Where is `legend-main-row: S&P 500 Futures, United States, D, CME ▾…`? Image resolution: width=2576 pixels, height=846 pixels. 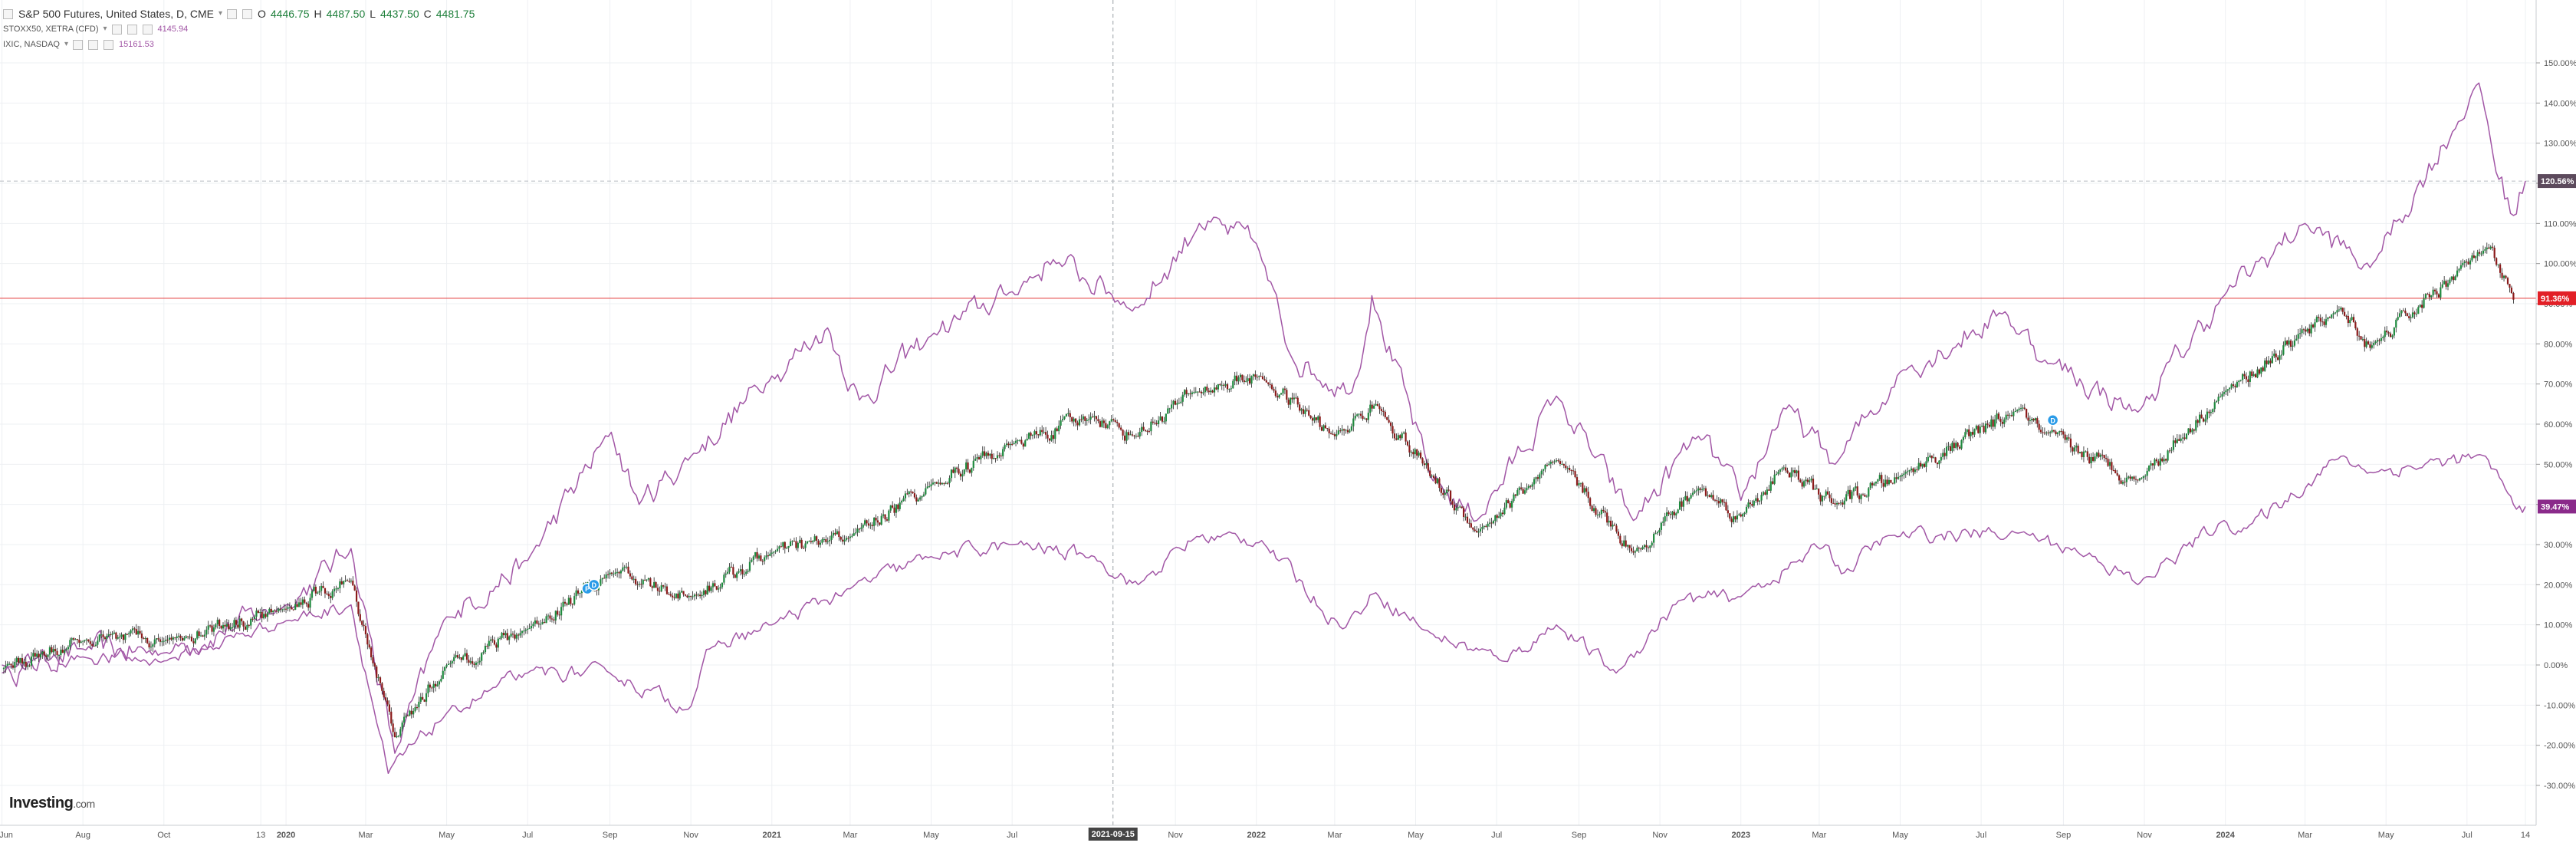
legend-main-row: S&P 500 Futures, United States, D, CME ▾… is located at coordinates (239, 13).